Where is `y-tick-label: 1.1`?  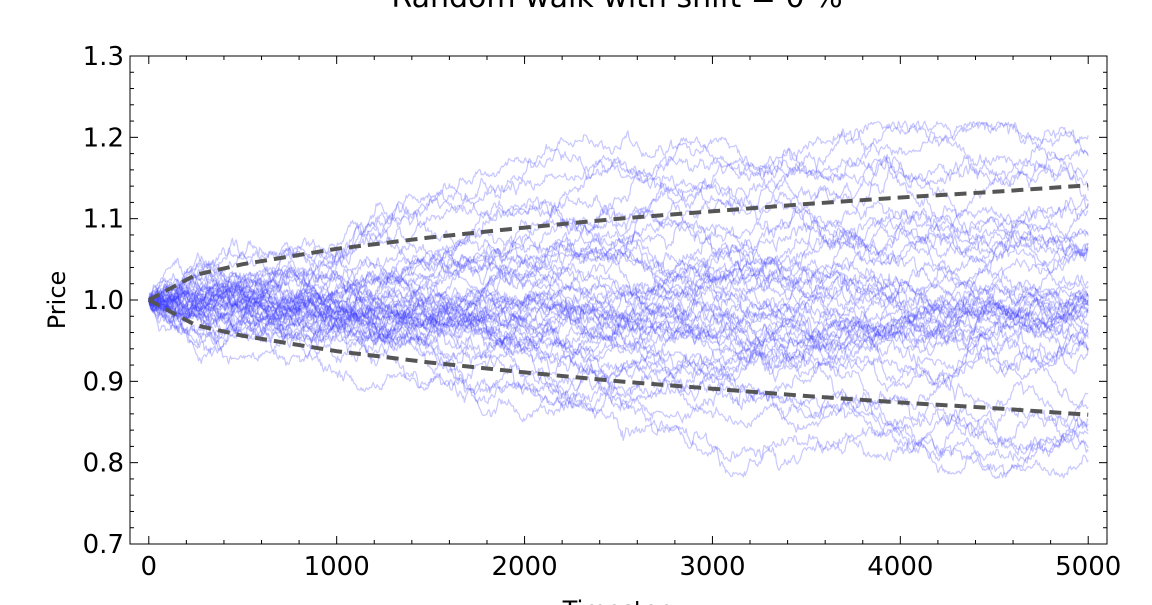 y-tick-label: 1.1 is located at coordinates (103, 220).